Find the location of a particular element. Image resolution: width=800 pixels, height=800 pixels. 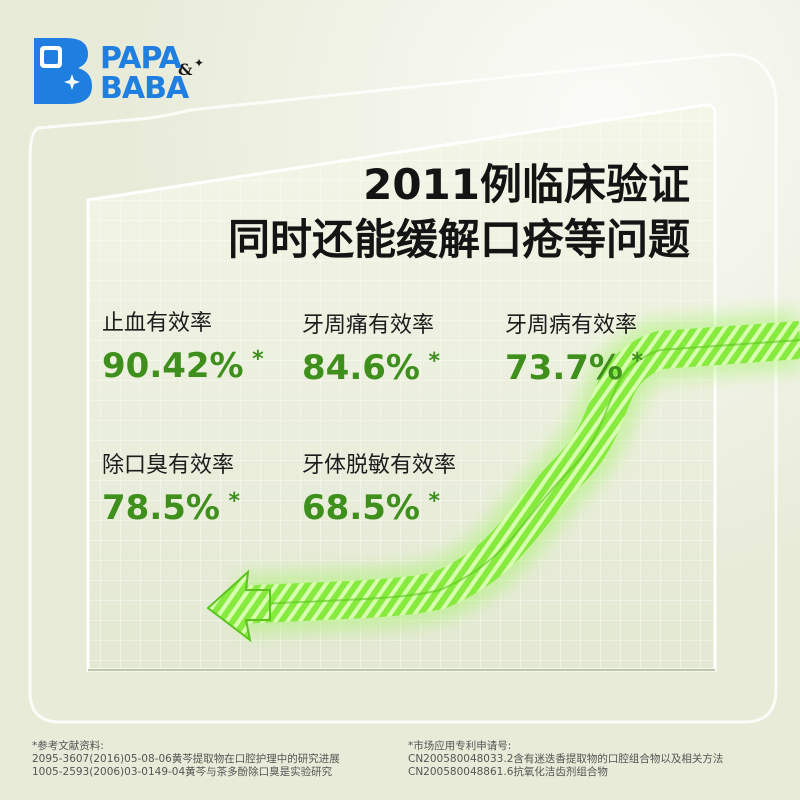

headline-line1: 2011例临床验证 is located at coordinates (526, 184).